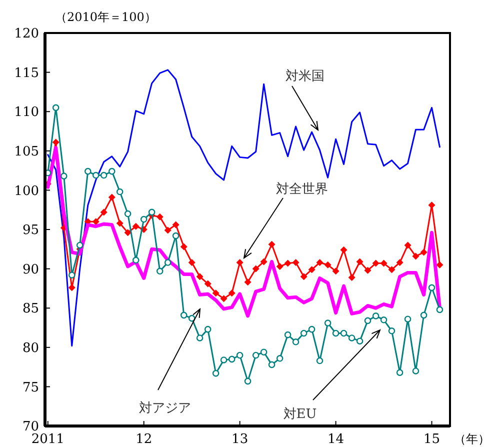 The height and width of the screenshot is (447, 494). Describe the element at coordinates (26, 73) in the screenshot. I see `y-tick-label: 115` at that location.